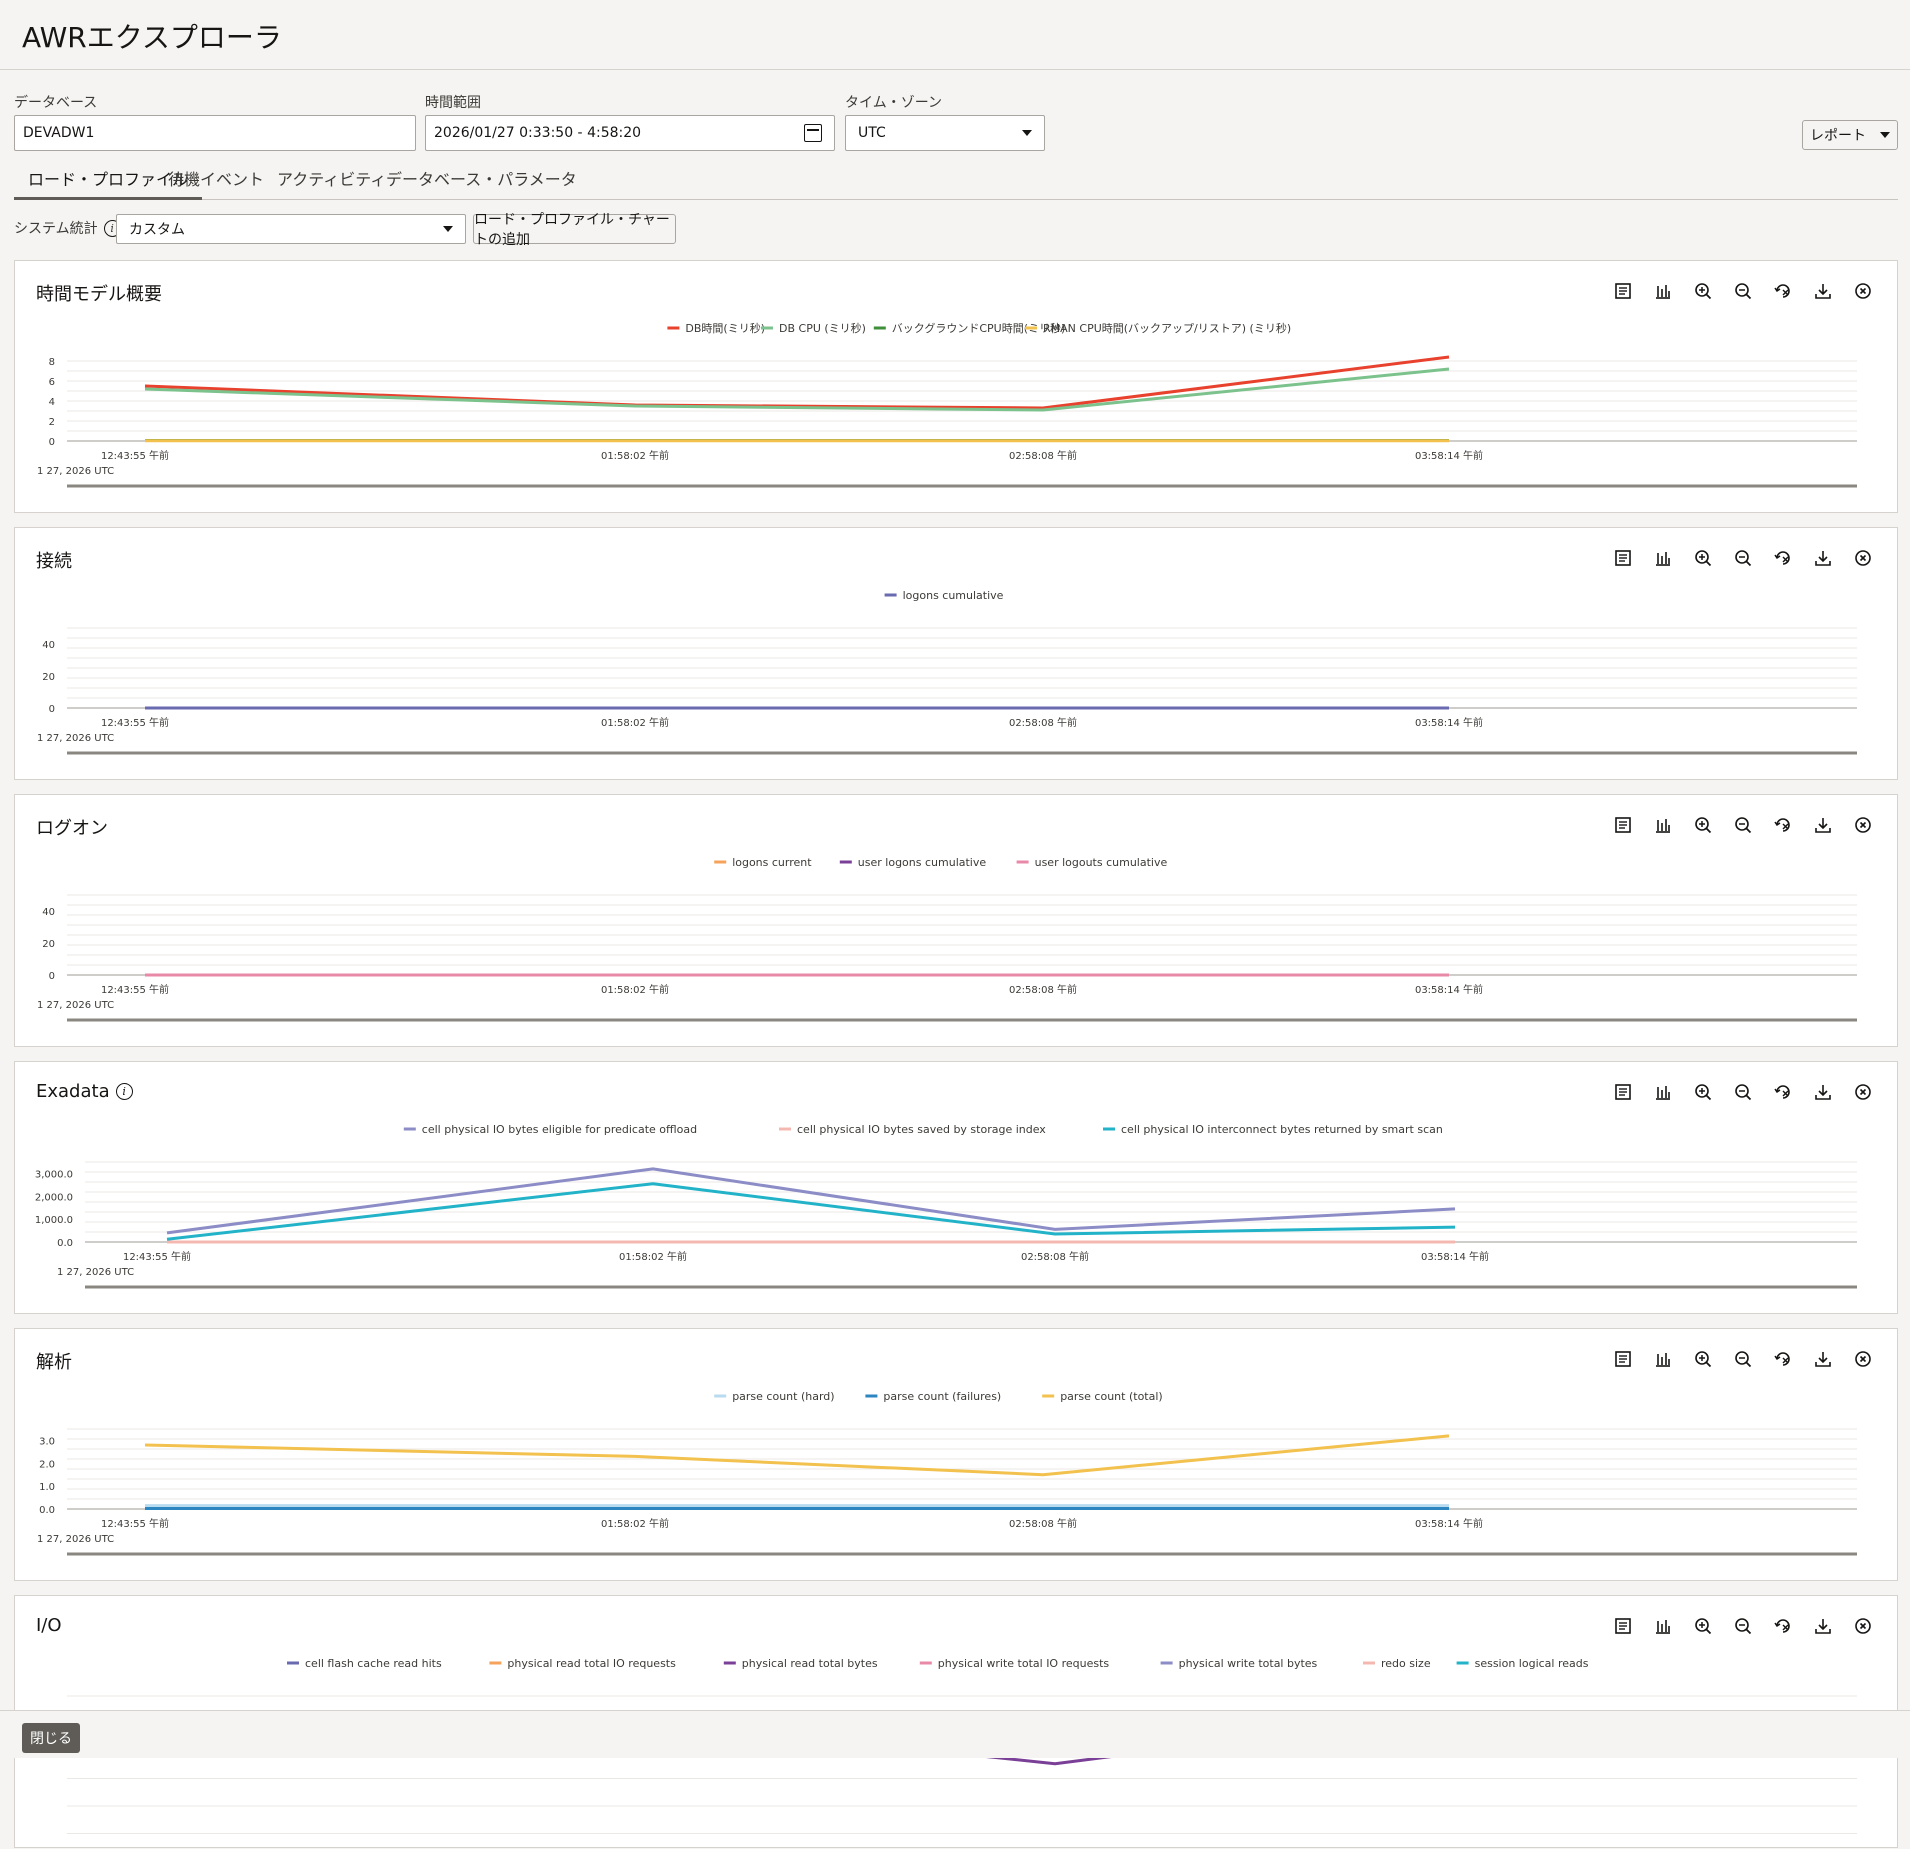  I want to click on legend-item: バックグラウンドCPU時間(ミリ秒), so click(969, 328).